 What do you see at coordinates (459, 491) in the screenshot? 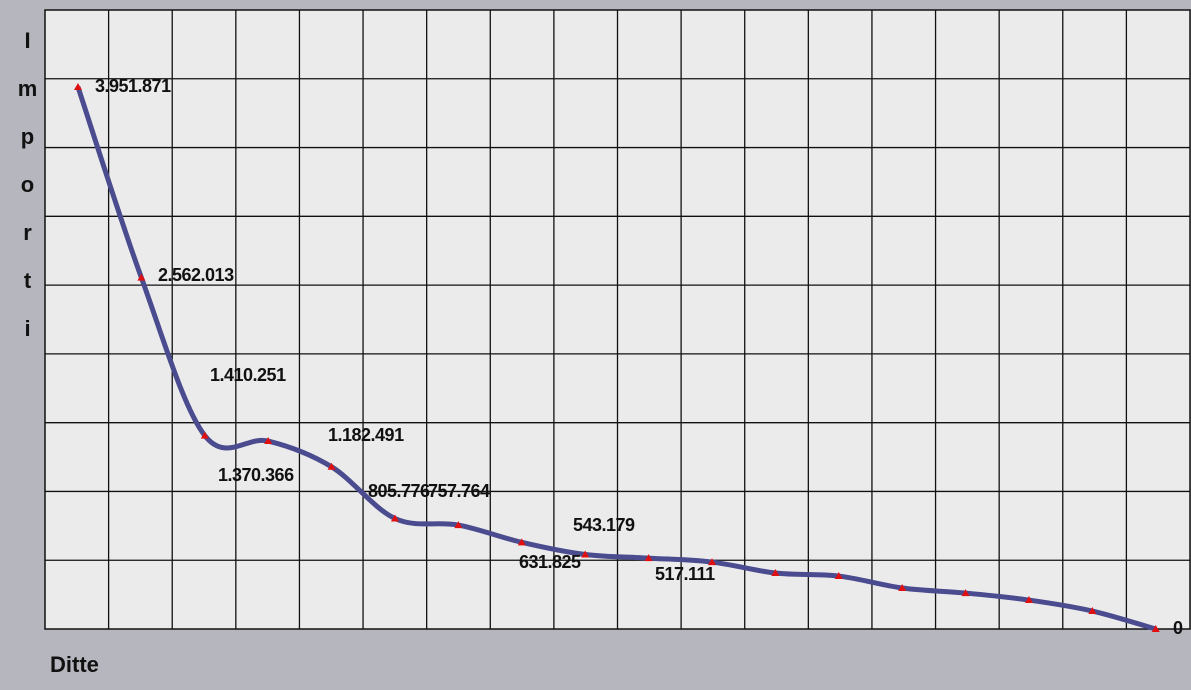
I see `data-label: 757.764` at bounding box center [459, 491].